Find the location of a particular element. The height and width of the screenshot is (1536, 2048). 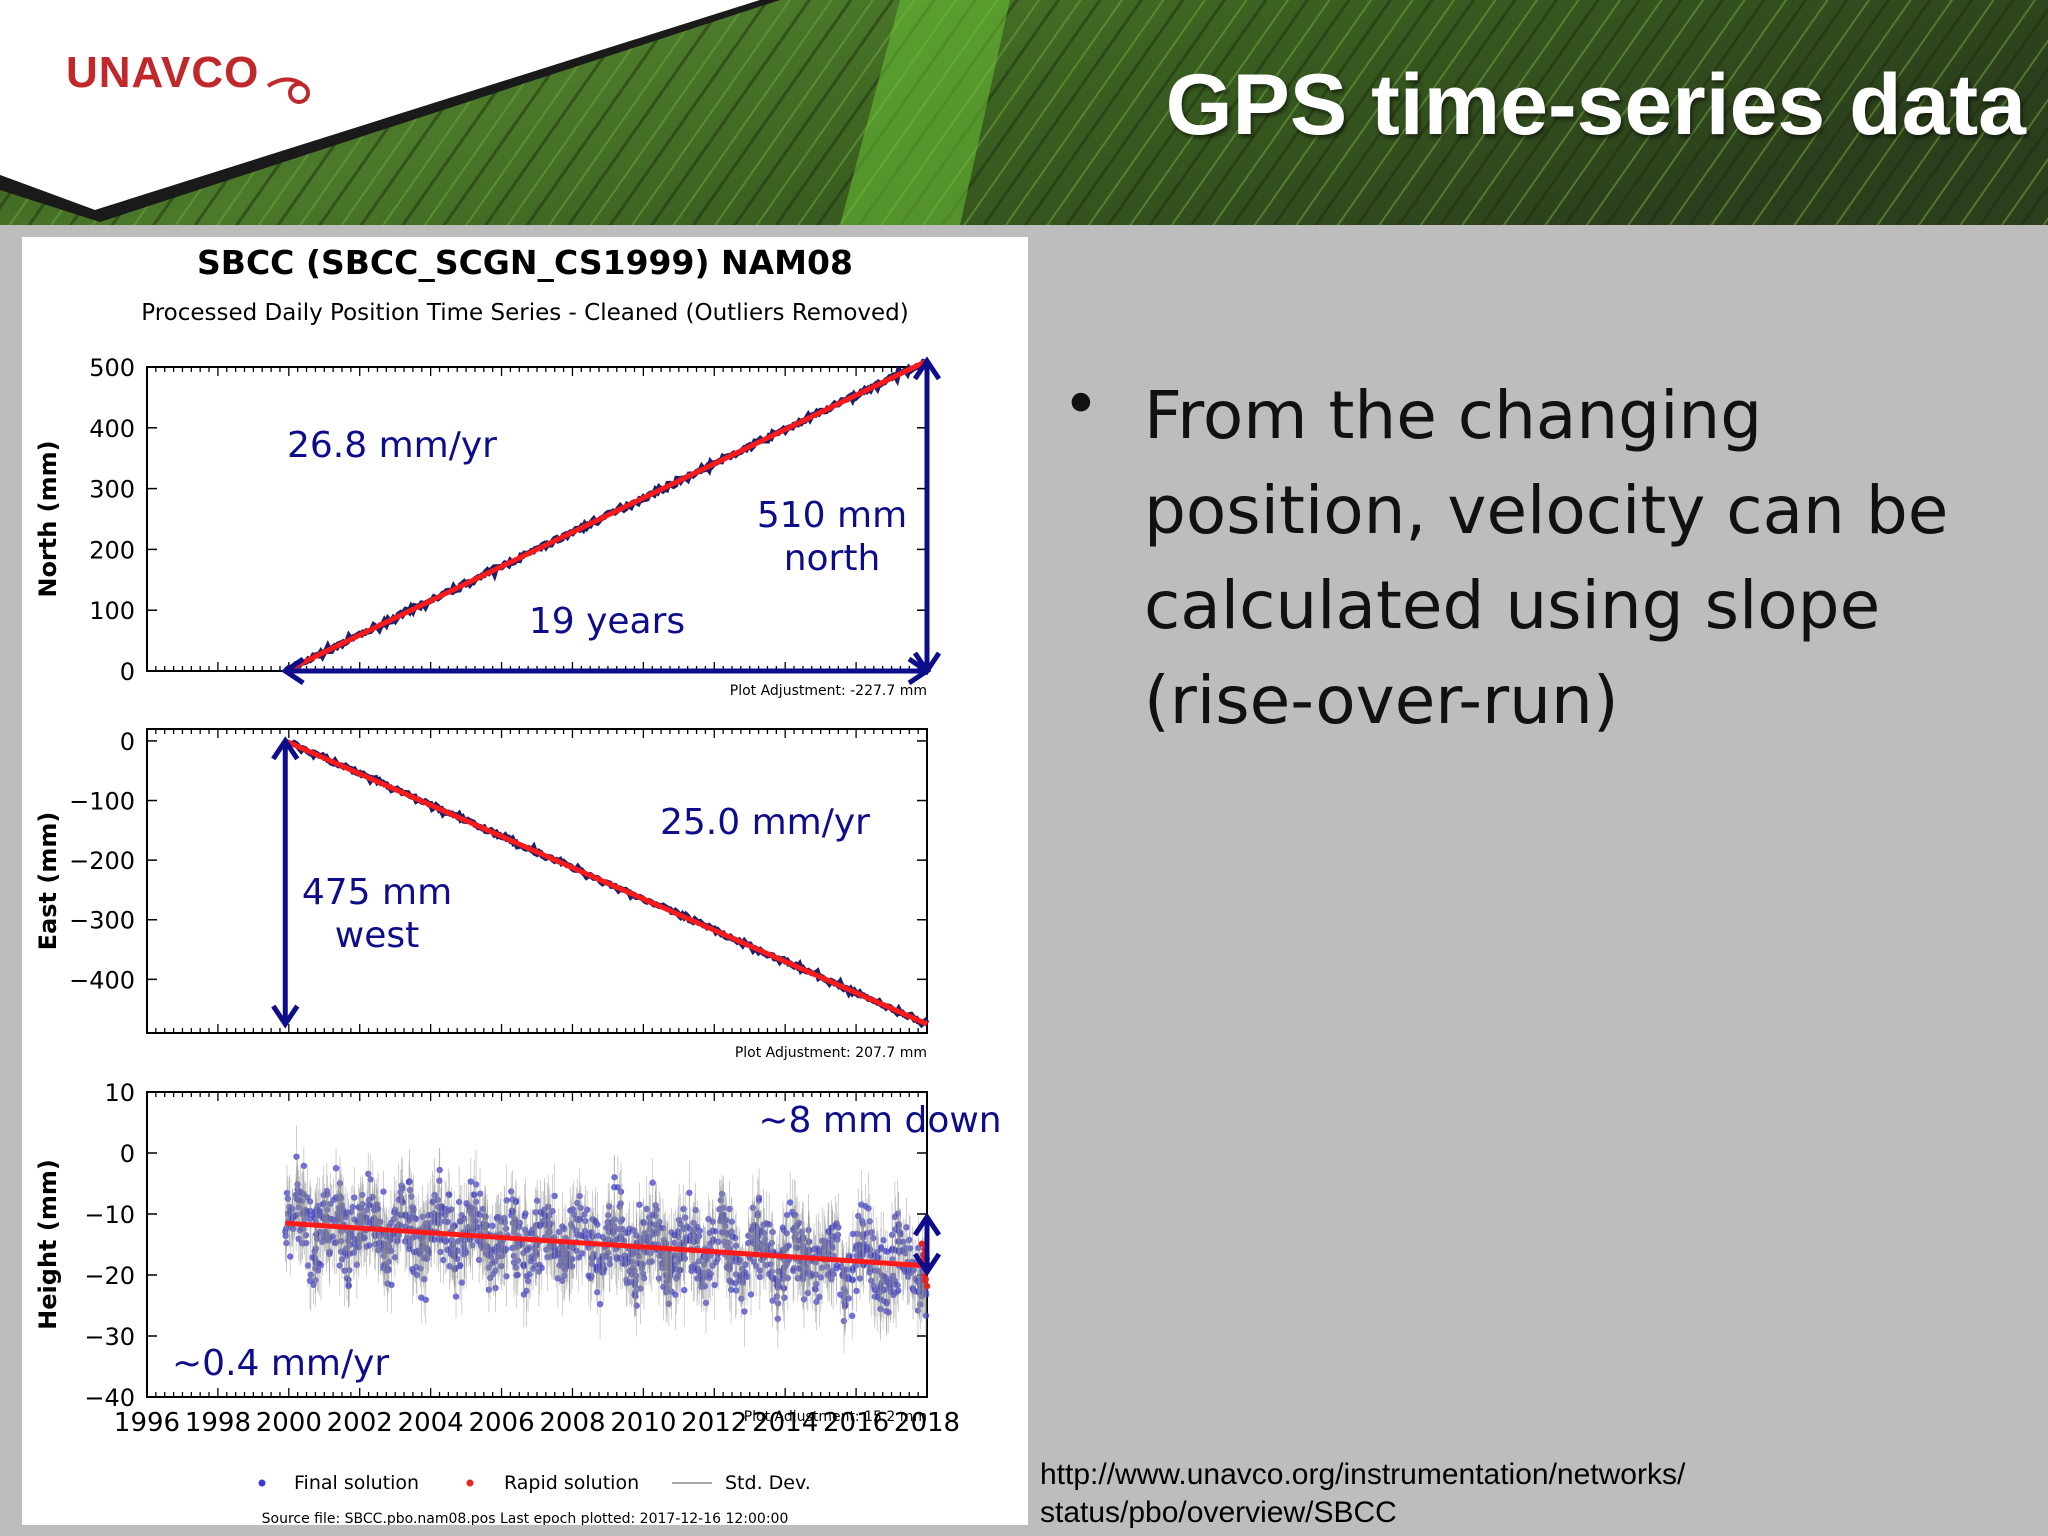

rise-label-line: 475 mm is located at coordinates (377, 892).